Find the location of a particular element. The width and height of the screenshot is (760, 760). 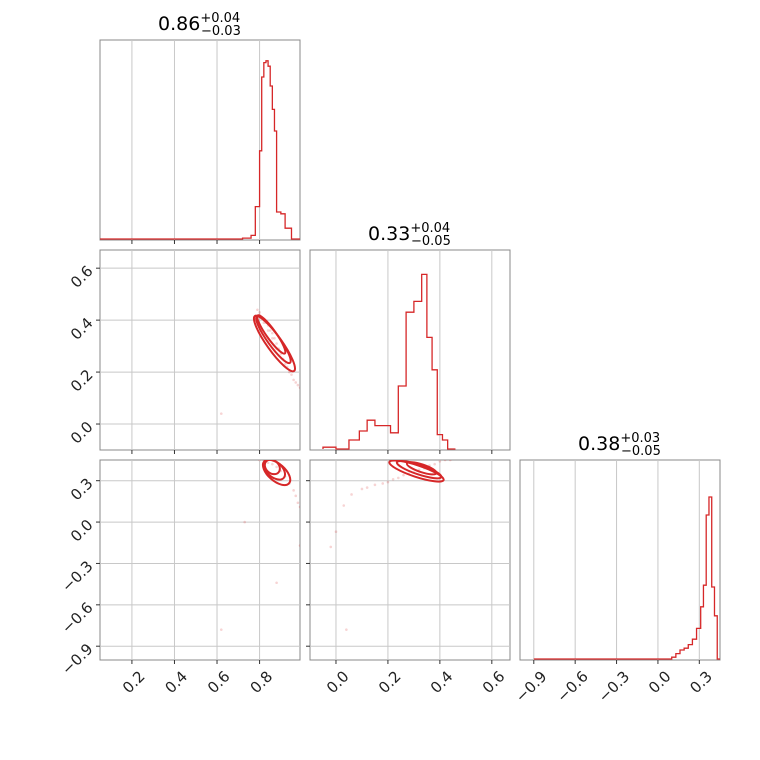

x-tick-label: 0.8 is located at coordinates (262, 682).